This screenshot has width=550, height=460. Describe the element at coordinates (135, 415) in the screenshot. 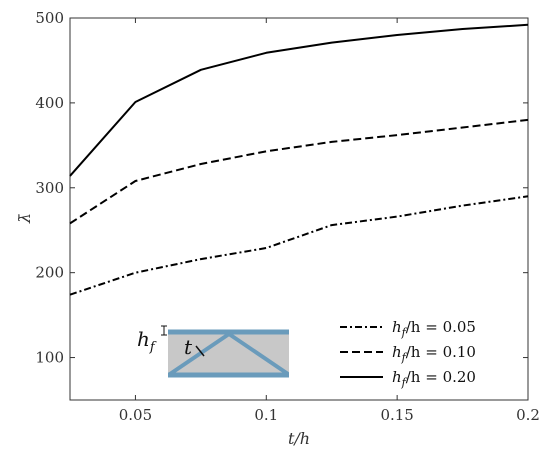

I see `x-tick-label: 0.05` at that location.